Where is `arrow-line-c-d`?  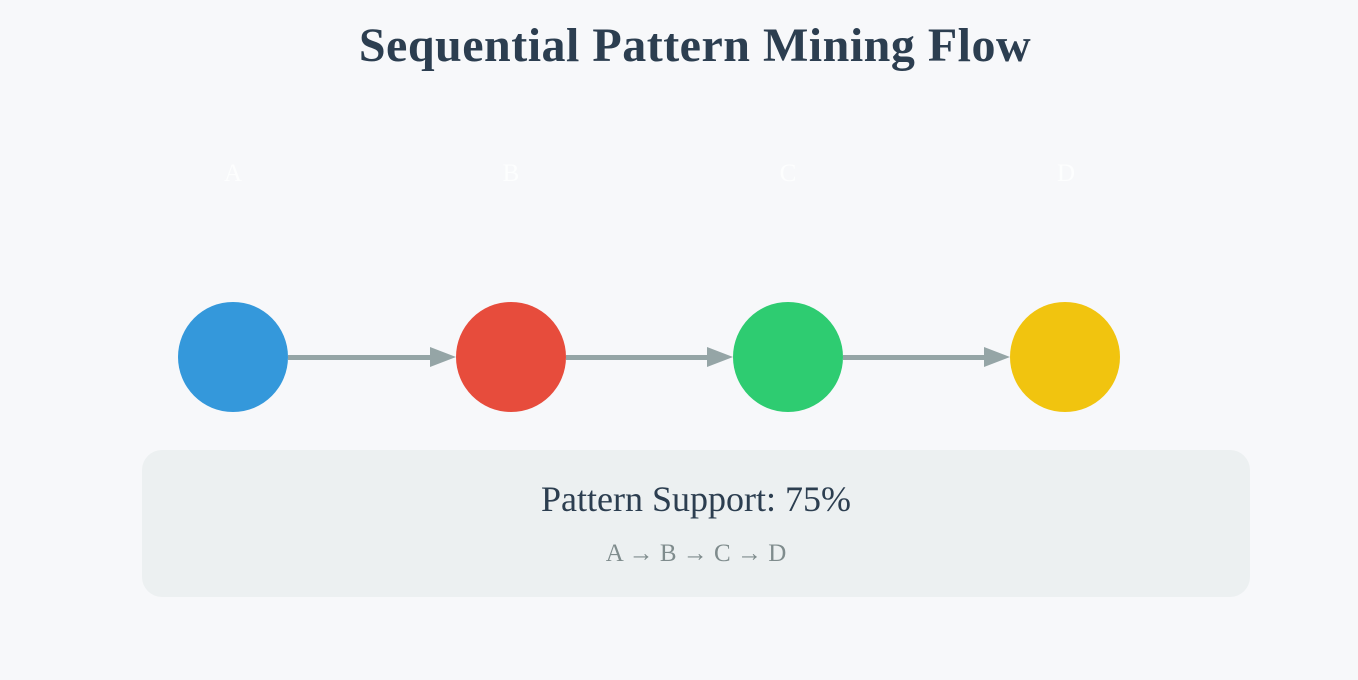
arrow-line-c-d is located at coordinates (913, 357).